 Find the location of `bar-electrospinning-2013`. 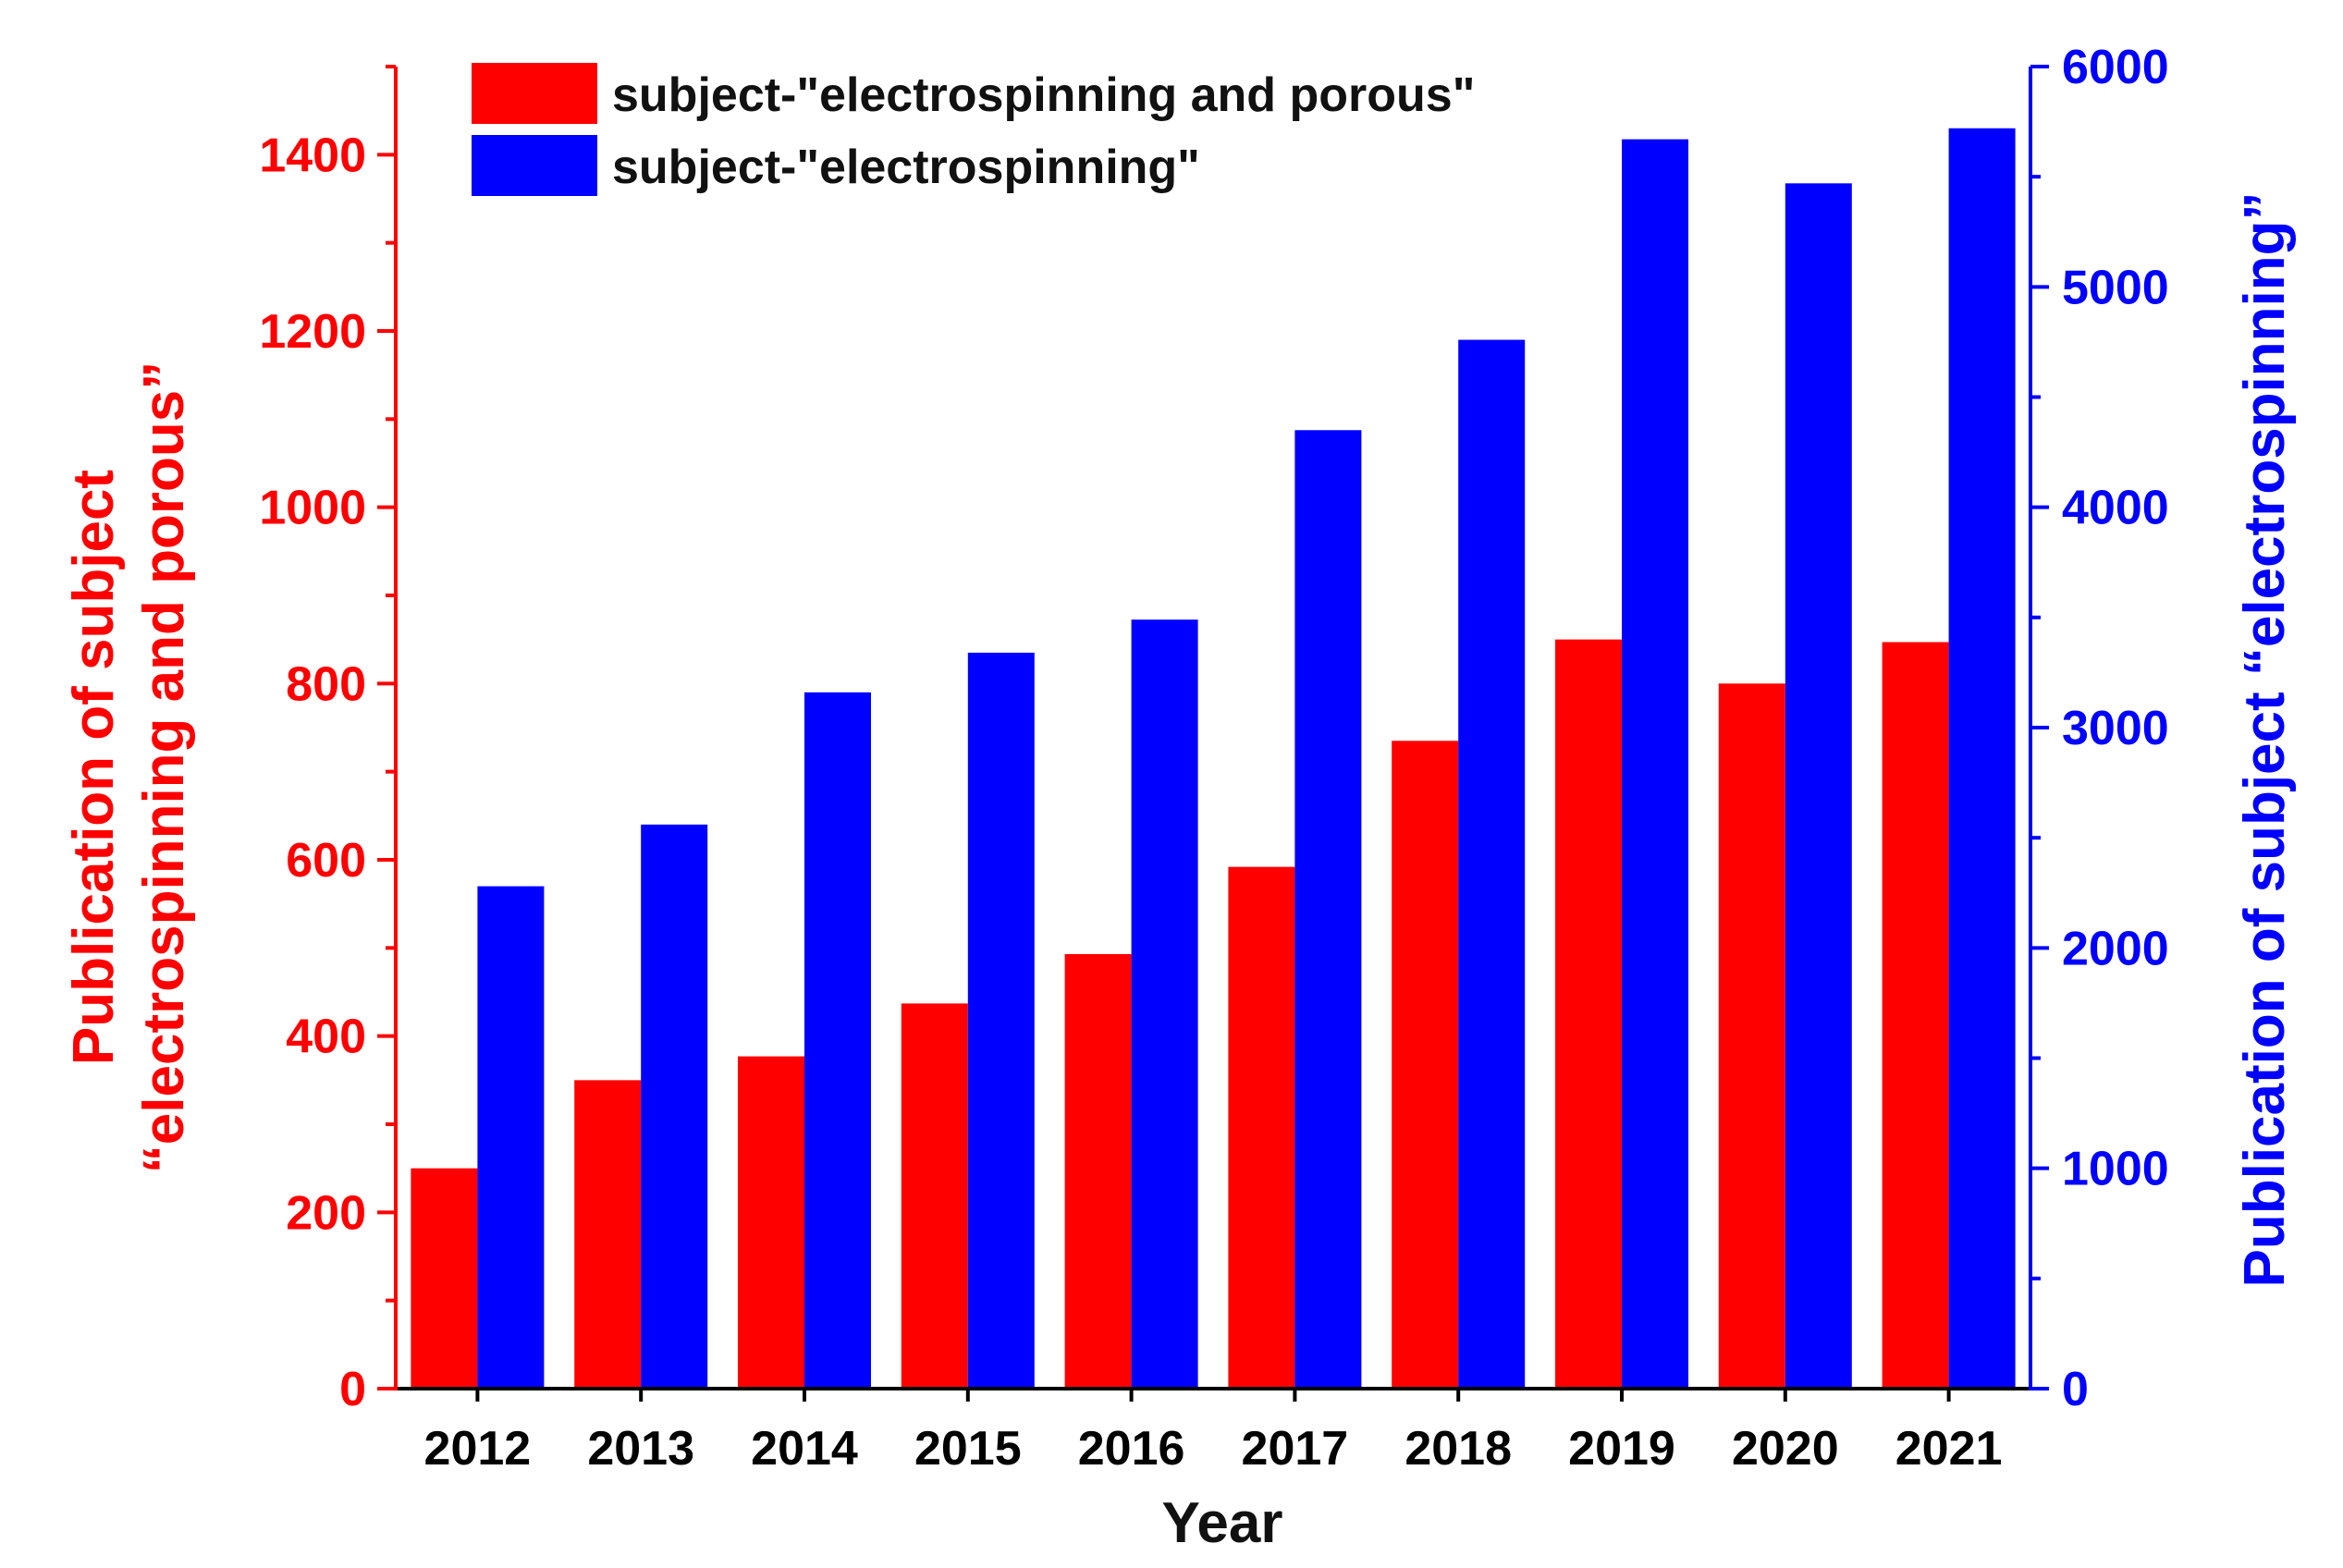

bar-electrospinning-2013 is located at coordinates (674, 1107).